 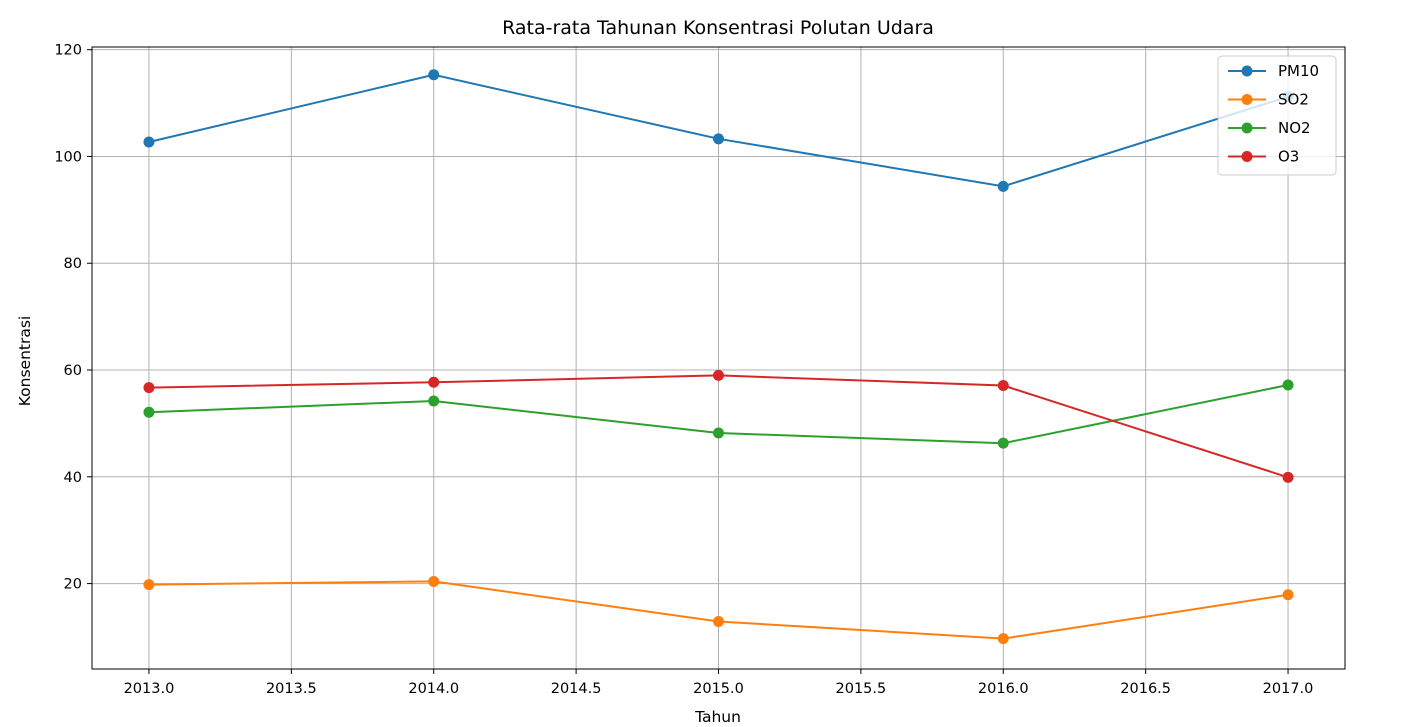 I want to click on legend: PM10 SO2 NO2 O3, so click(x=1277, y=115).